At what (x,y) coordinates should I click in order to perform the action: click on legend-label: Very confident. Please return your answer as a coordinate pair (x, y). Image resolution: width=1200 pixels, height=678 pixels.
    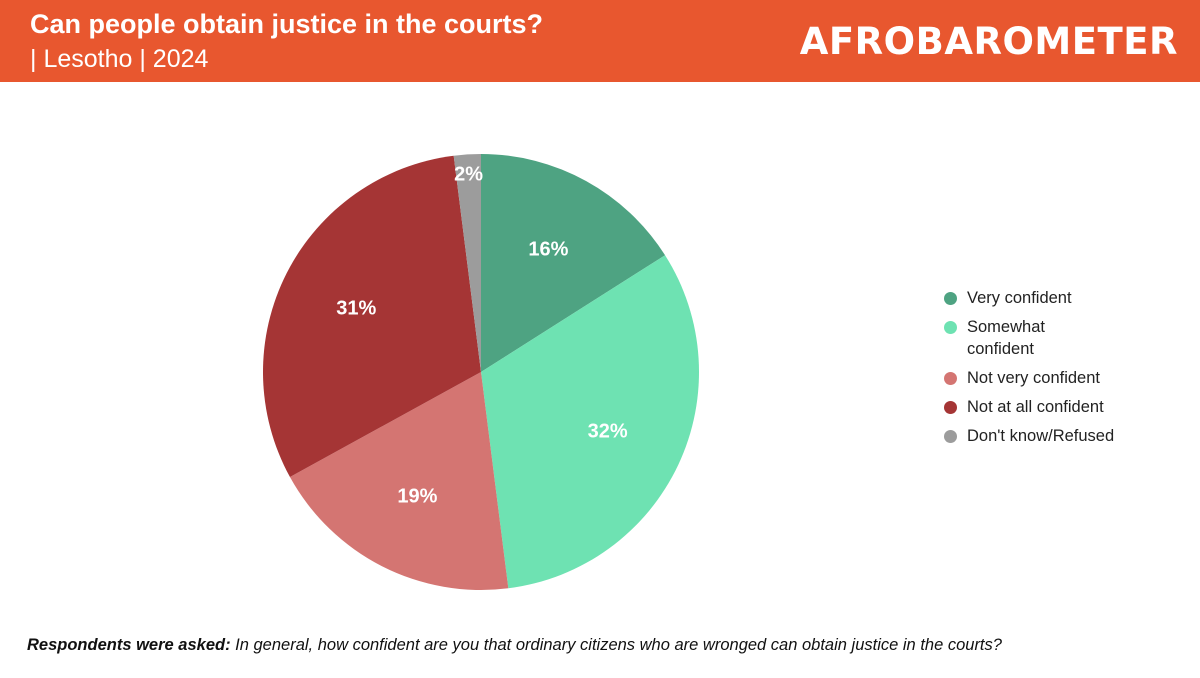
    Looking at the image, I should click on (1019, 298).